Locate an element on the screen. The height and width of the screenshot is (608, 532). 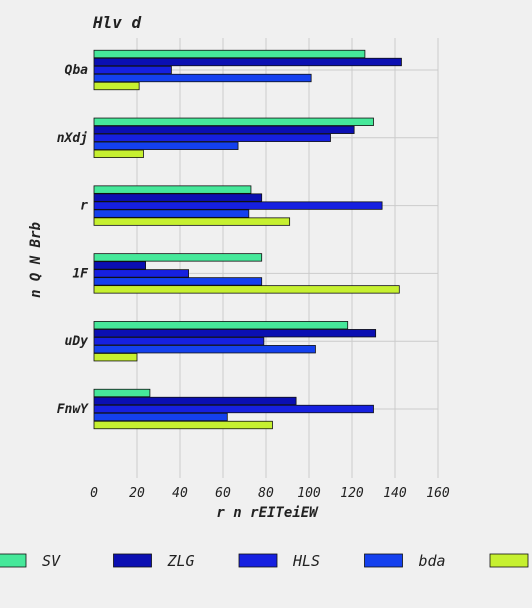
bar-ZLG-uDy is located at coordinates (235, 333).